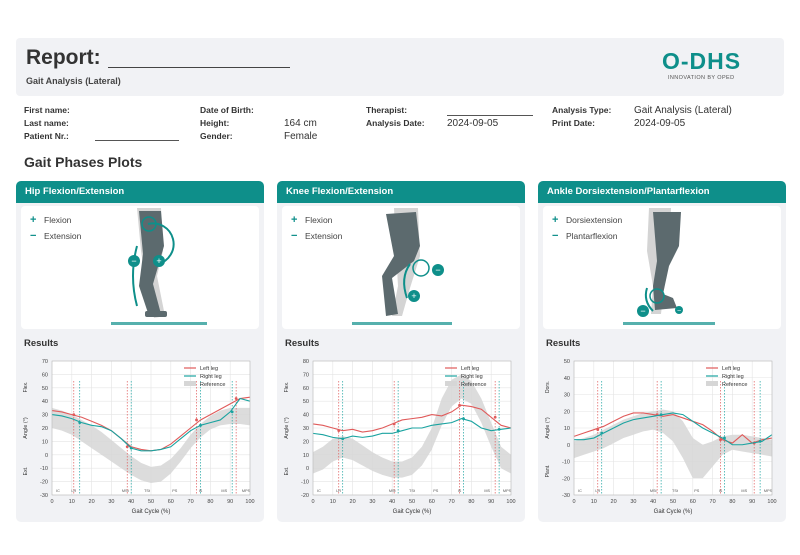 Image resolution: width=800 pixels, height=555 pixels. Describe the element at coordinates (126, 491) in the screenshot. I see `phase-label: MSt` at that location.